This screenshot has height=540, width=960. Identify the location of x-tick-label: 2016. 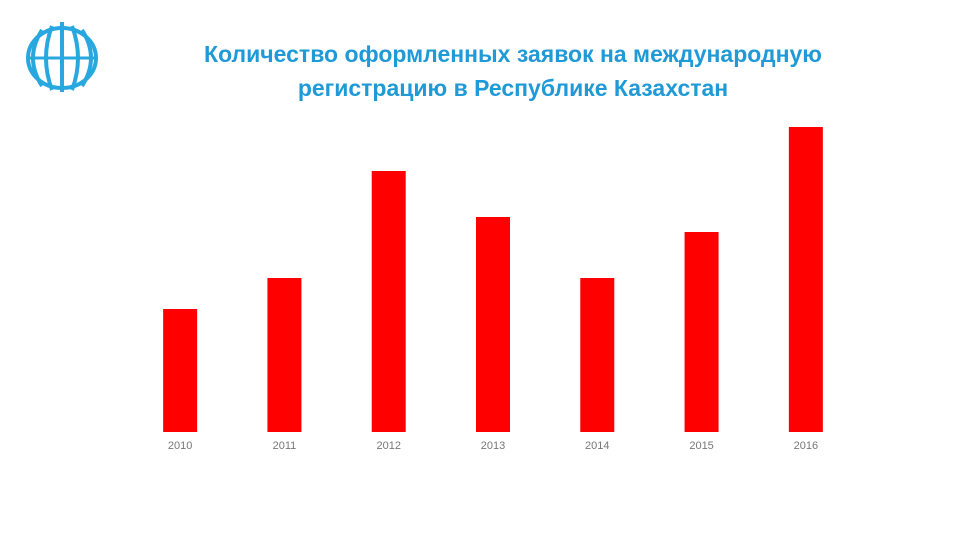
(806, 446).